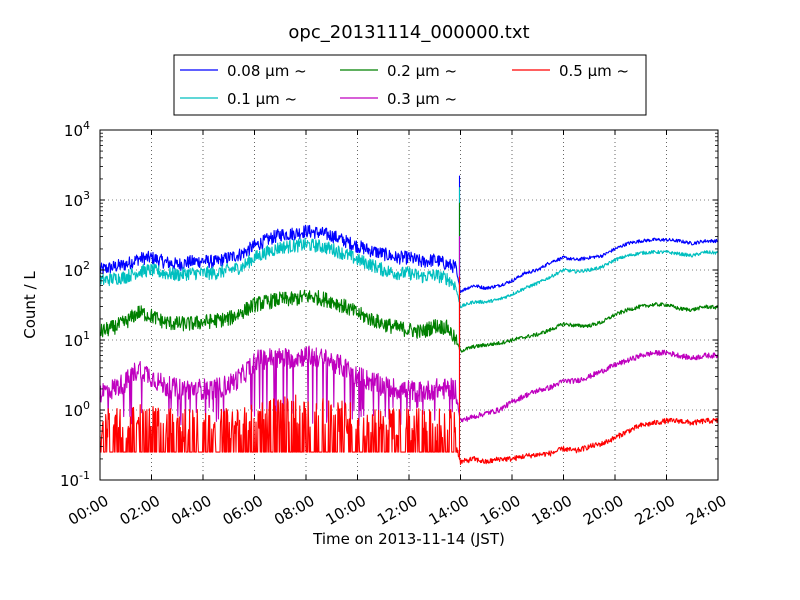  What do you see at coordinates (77, 199) in the screenshot?
I see `y-tick-label: 10³` at bounding box center [77, 199].